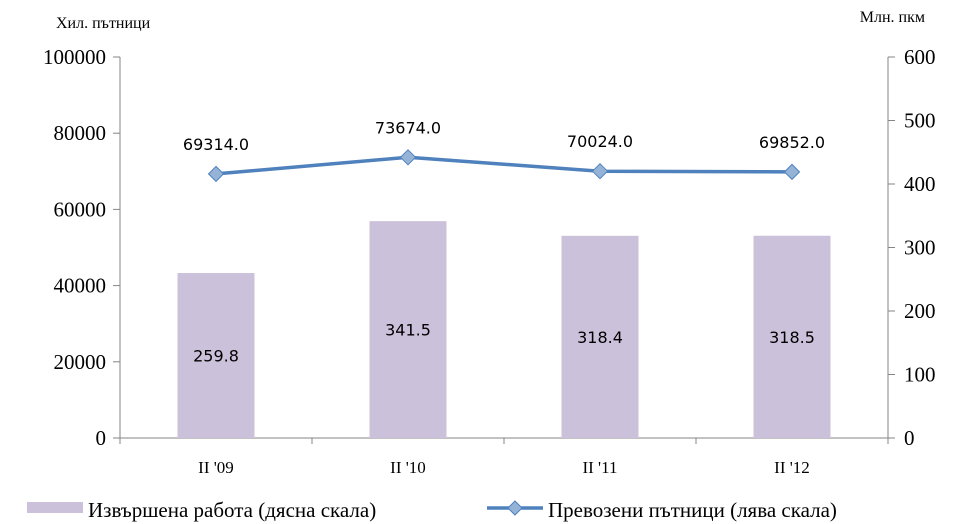 This screenshot has width=956, height=524. Describe the element at coordinates (909, 438) in the screenshot. I see `y-right-tick-label: 0` at that location.